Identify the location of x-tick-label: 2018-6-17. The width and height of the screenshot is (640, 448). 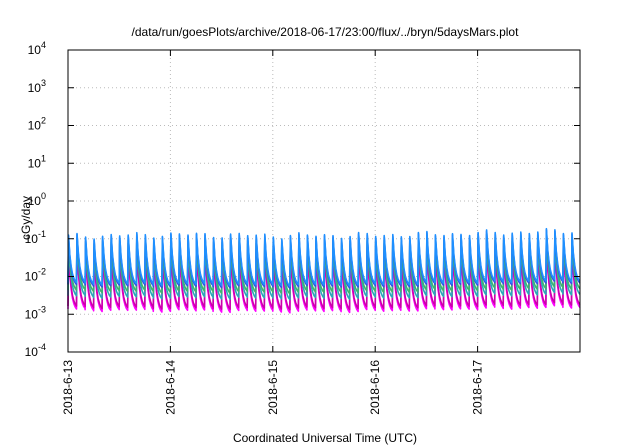
(478, 387).